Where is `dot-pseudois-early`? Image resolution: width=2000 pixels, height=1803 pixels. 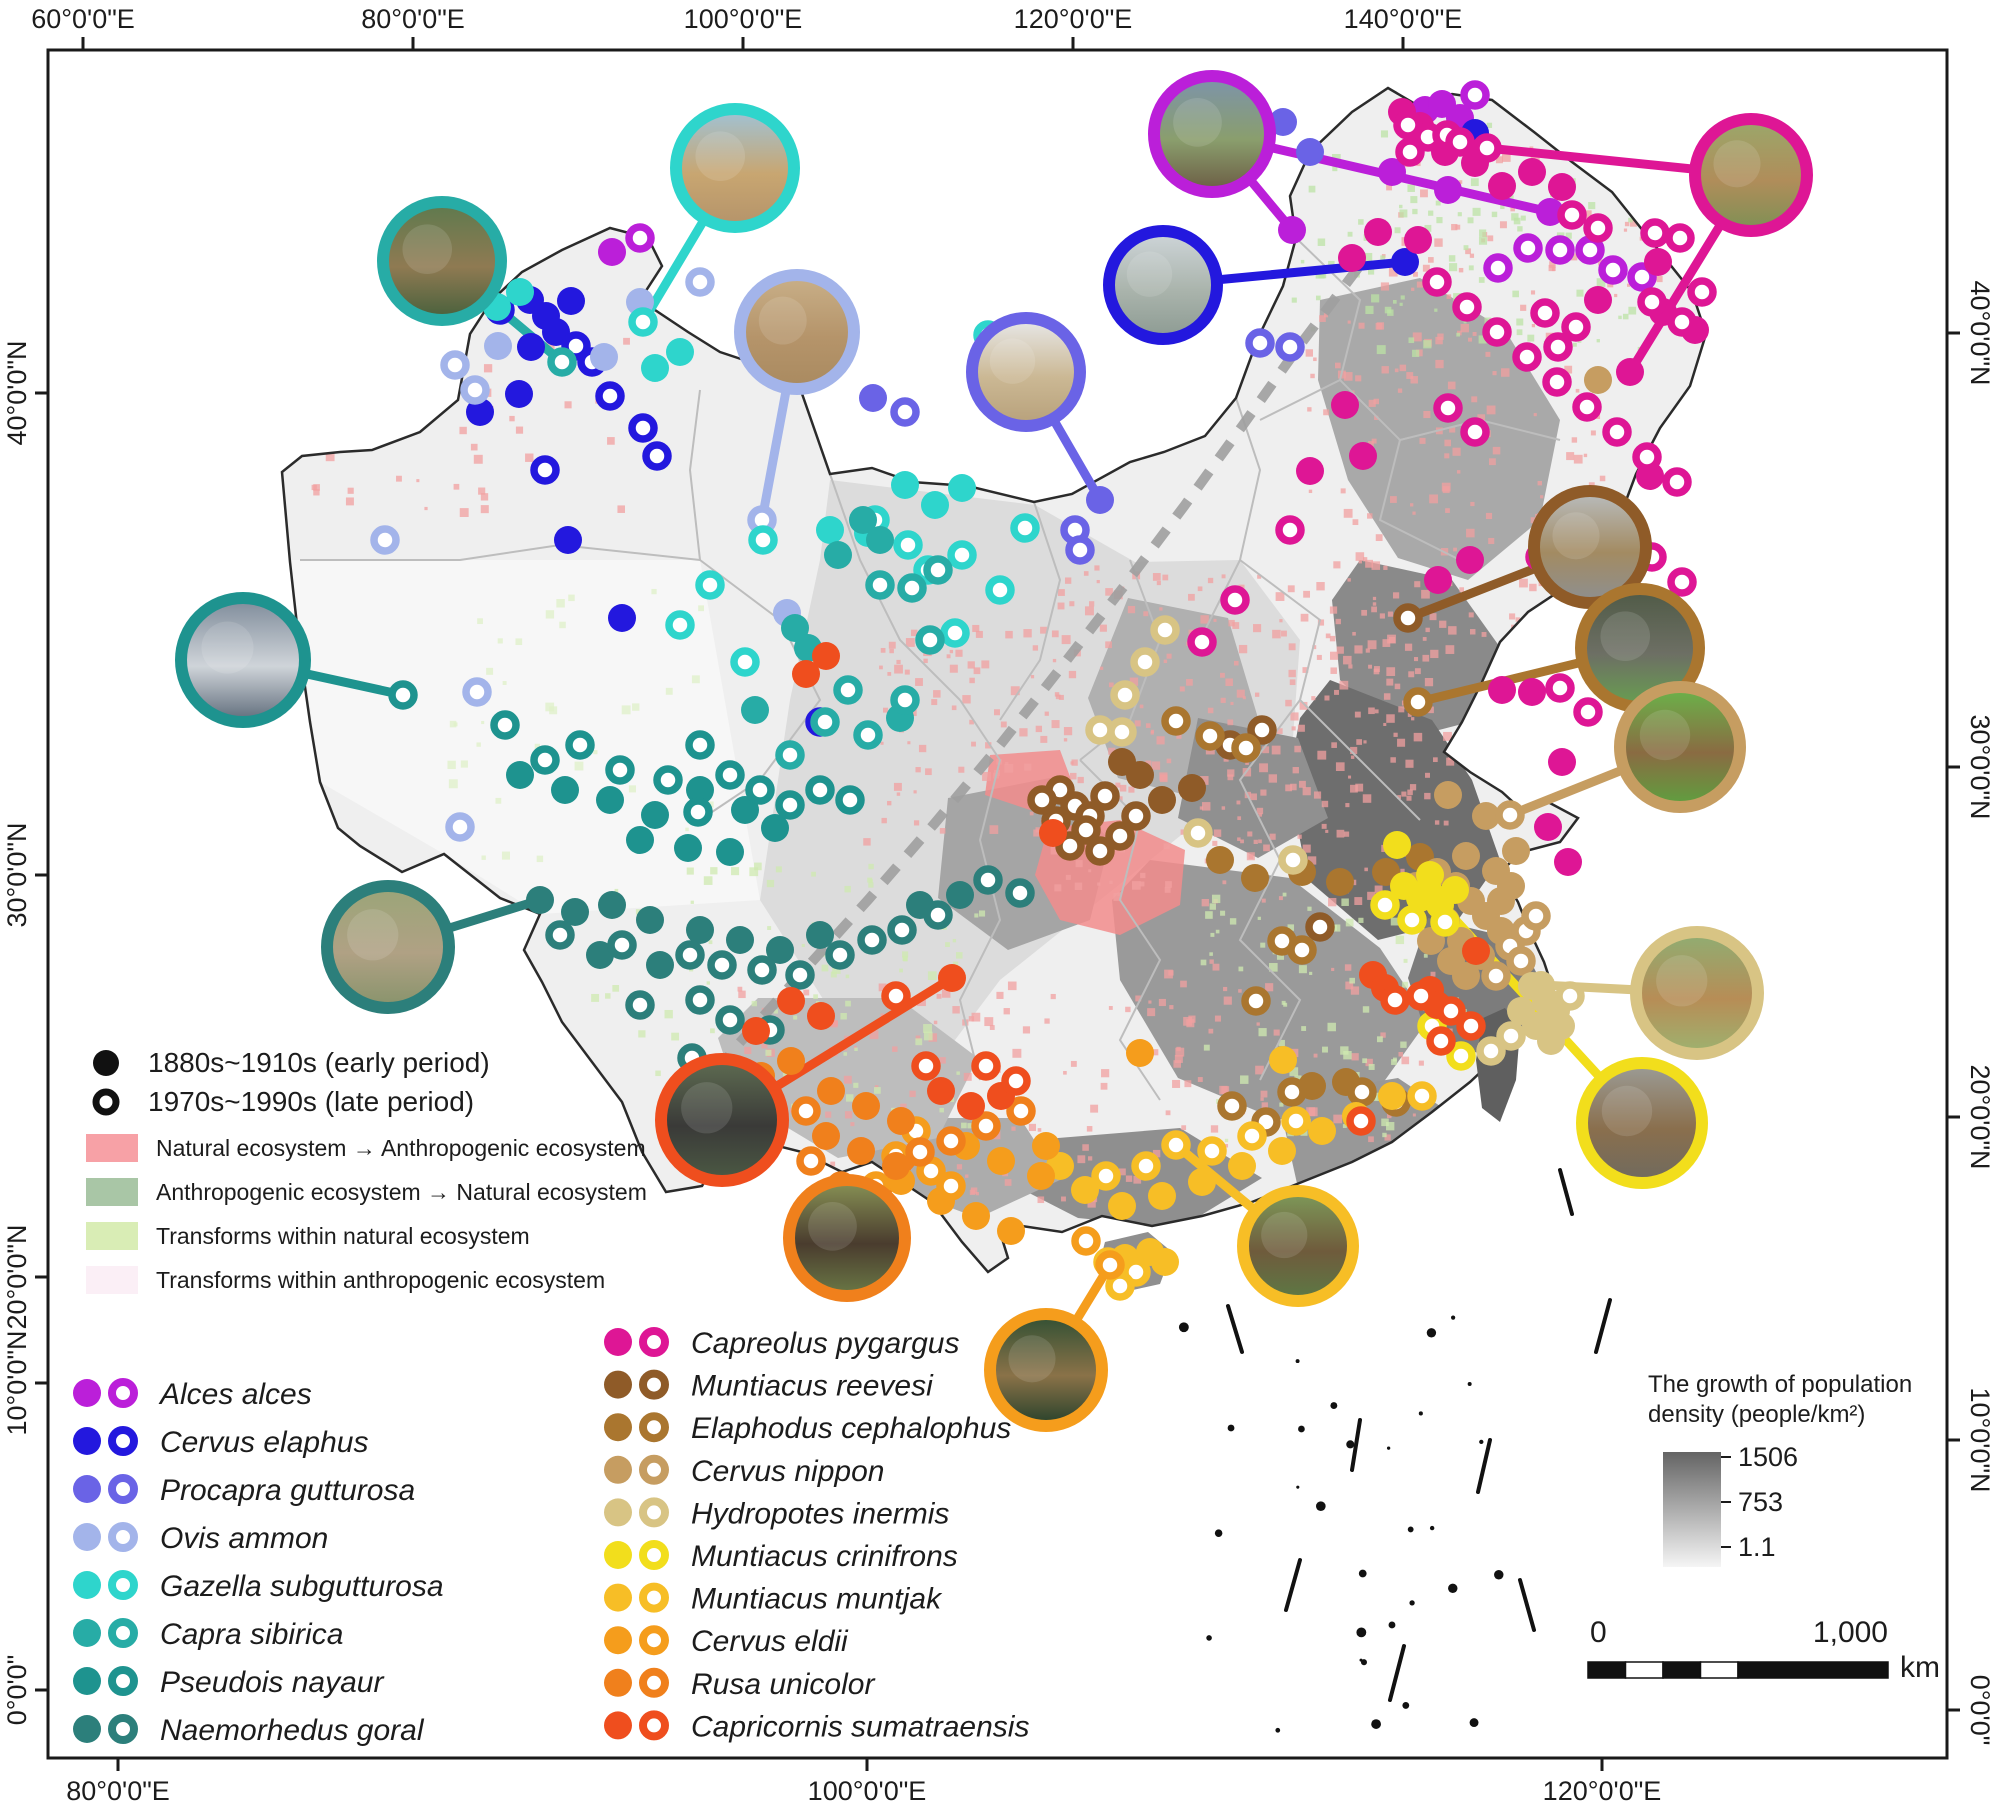
dot-pseudois-early is located at coordinates (520, 775).